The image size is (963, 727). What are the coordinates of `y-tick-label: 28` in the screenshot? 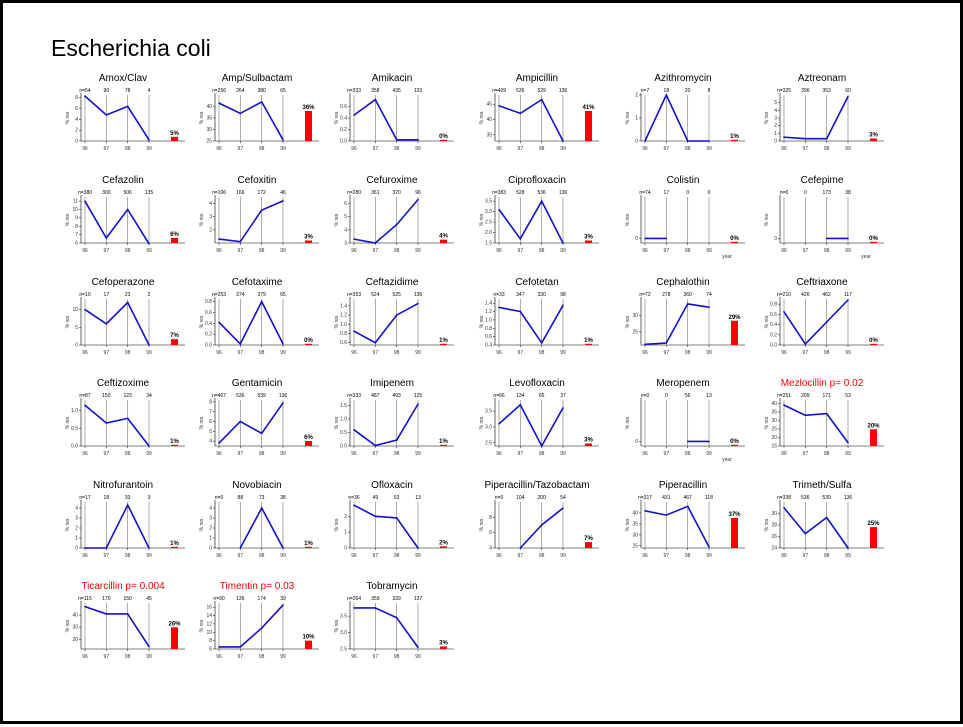 It's located at (774, 526).